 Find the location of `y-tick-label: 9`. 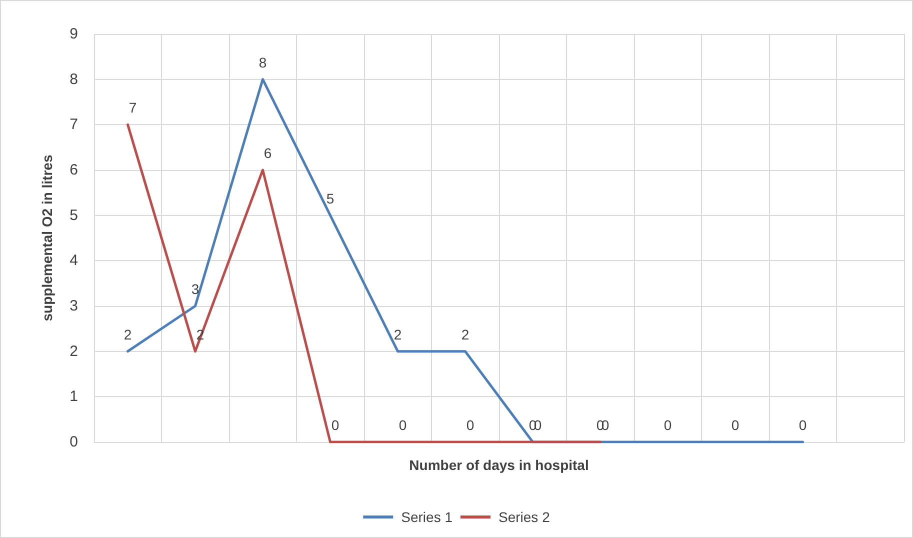

y-tick-label: 9 is located at coordinates (74, 34).